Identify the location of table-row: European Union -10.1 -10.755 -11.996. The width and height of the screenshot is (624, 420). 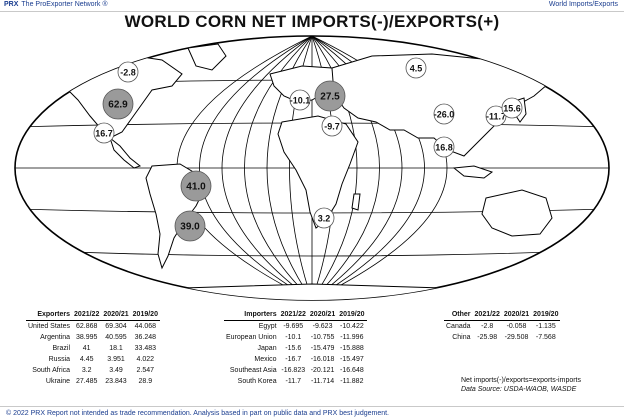
(295, 337).